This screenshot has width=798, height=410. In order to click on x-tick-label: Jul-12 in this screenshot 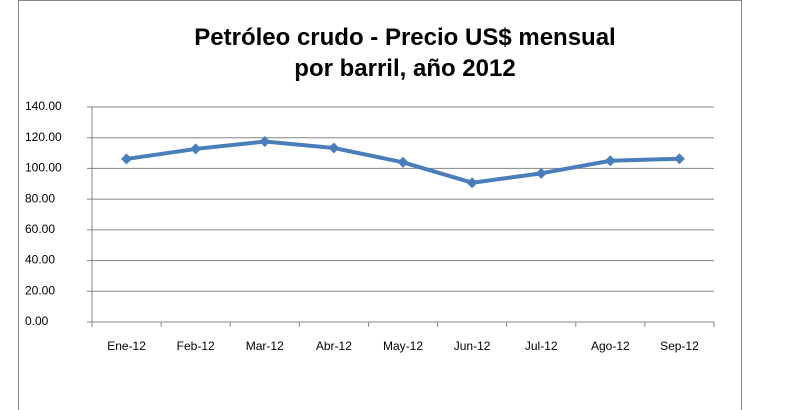, I will do `click(541, 346)`.